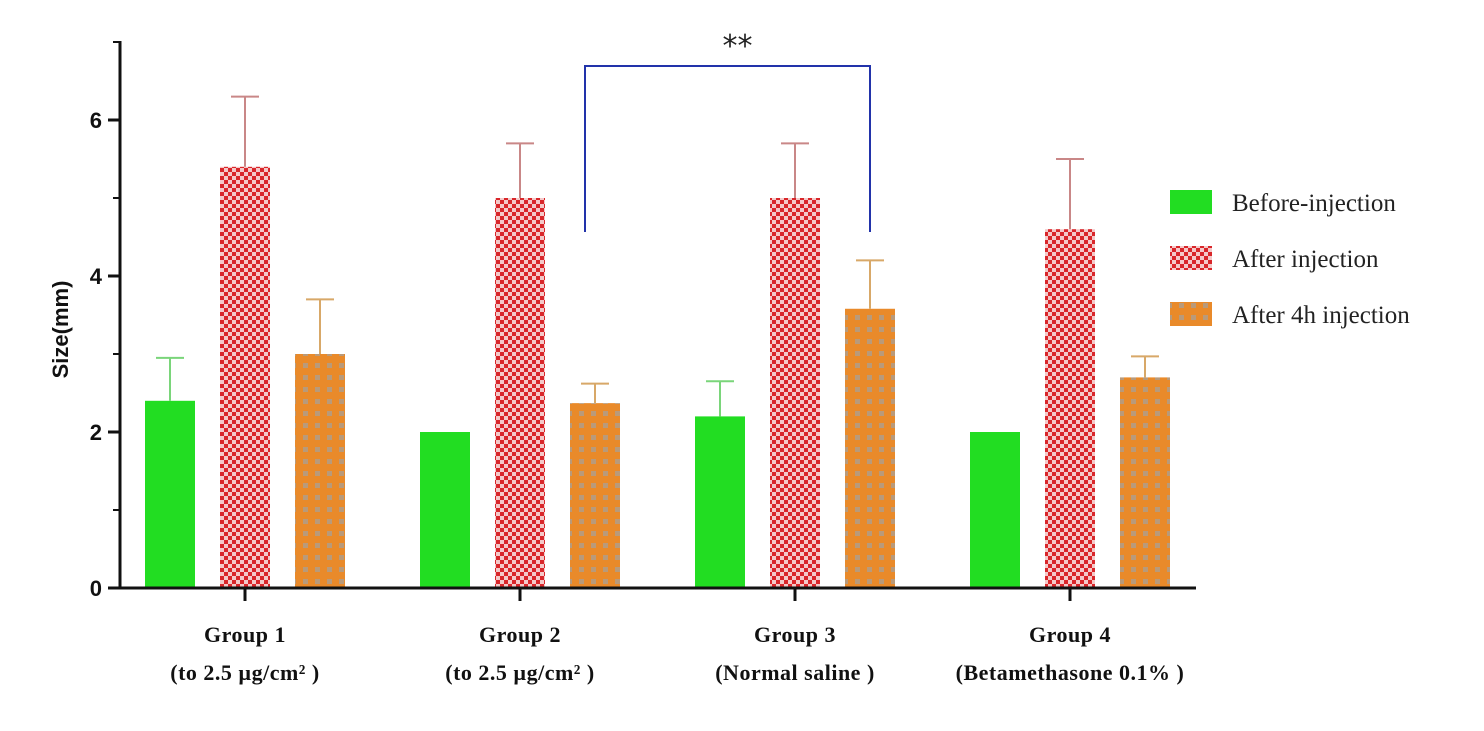  What do you see at coordinates (595, 495) in the screenshot?
I see `bar-after-4h-injection-group2` at bounding box center [595, 495].